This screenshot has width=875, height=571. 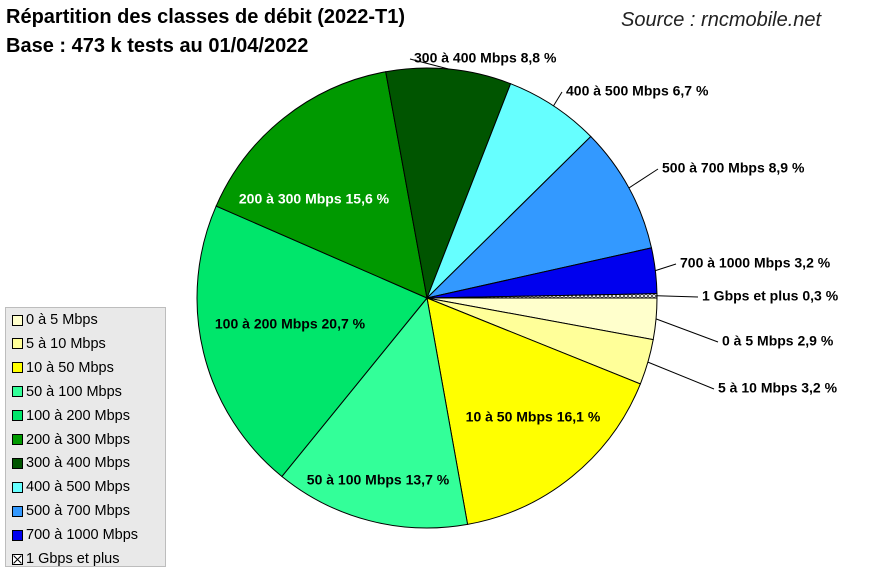 I want to click on legend-label: 1 Gbps et plus, so click(x=73, y=559).